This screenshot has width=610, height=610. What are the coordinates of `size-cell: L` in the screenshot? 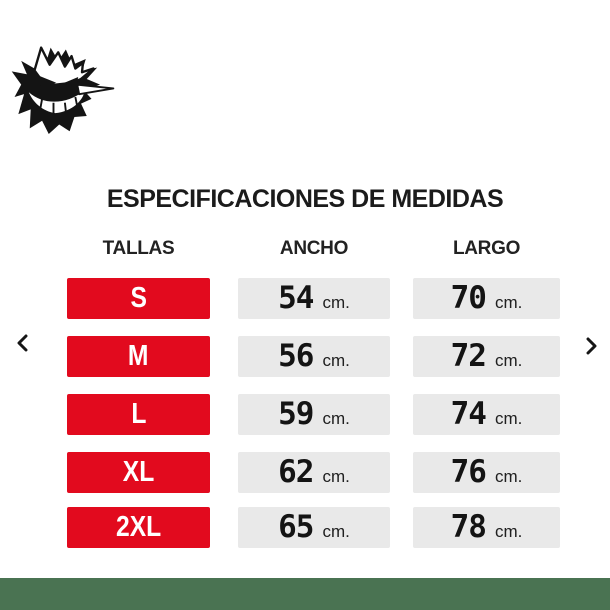 It's located at (138, 414).